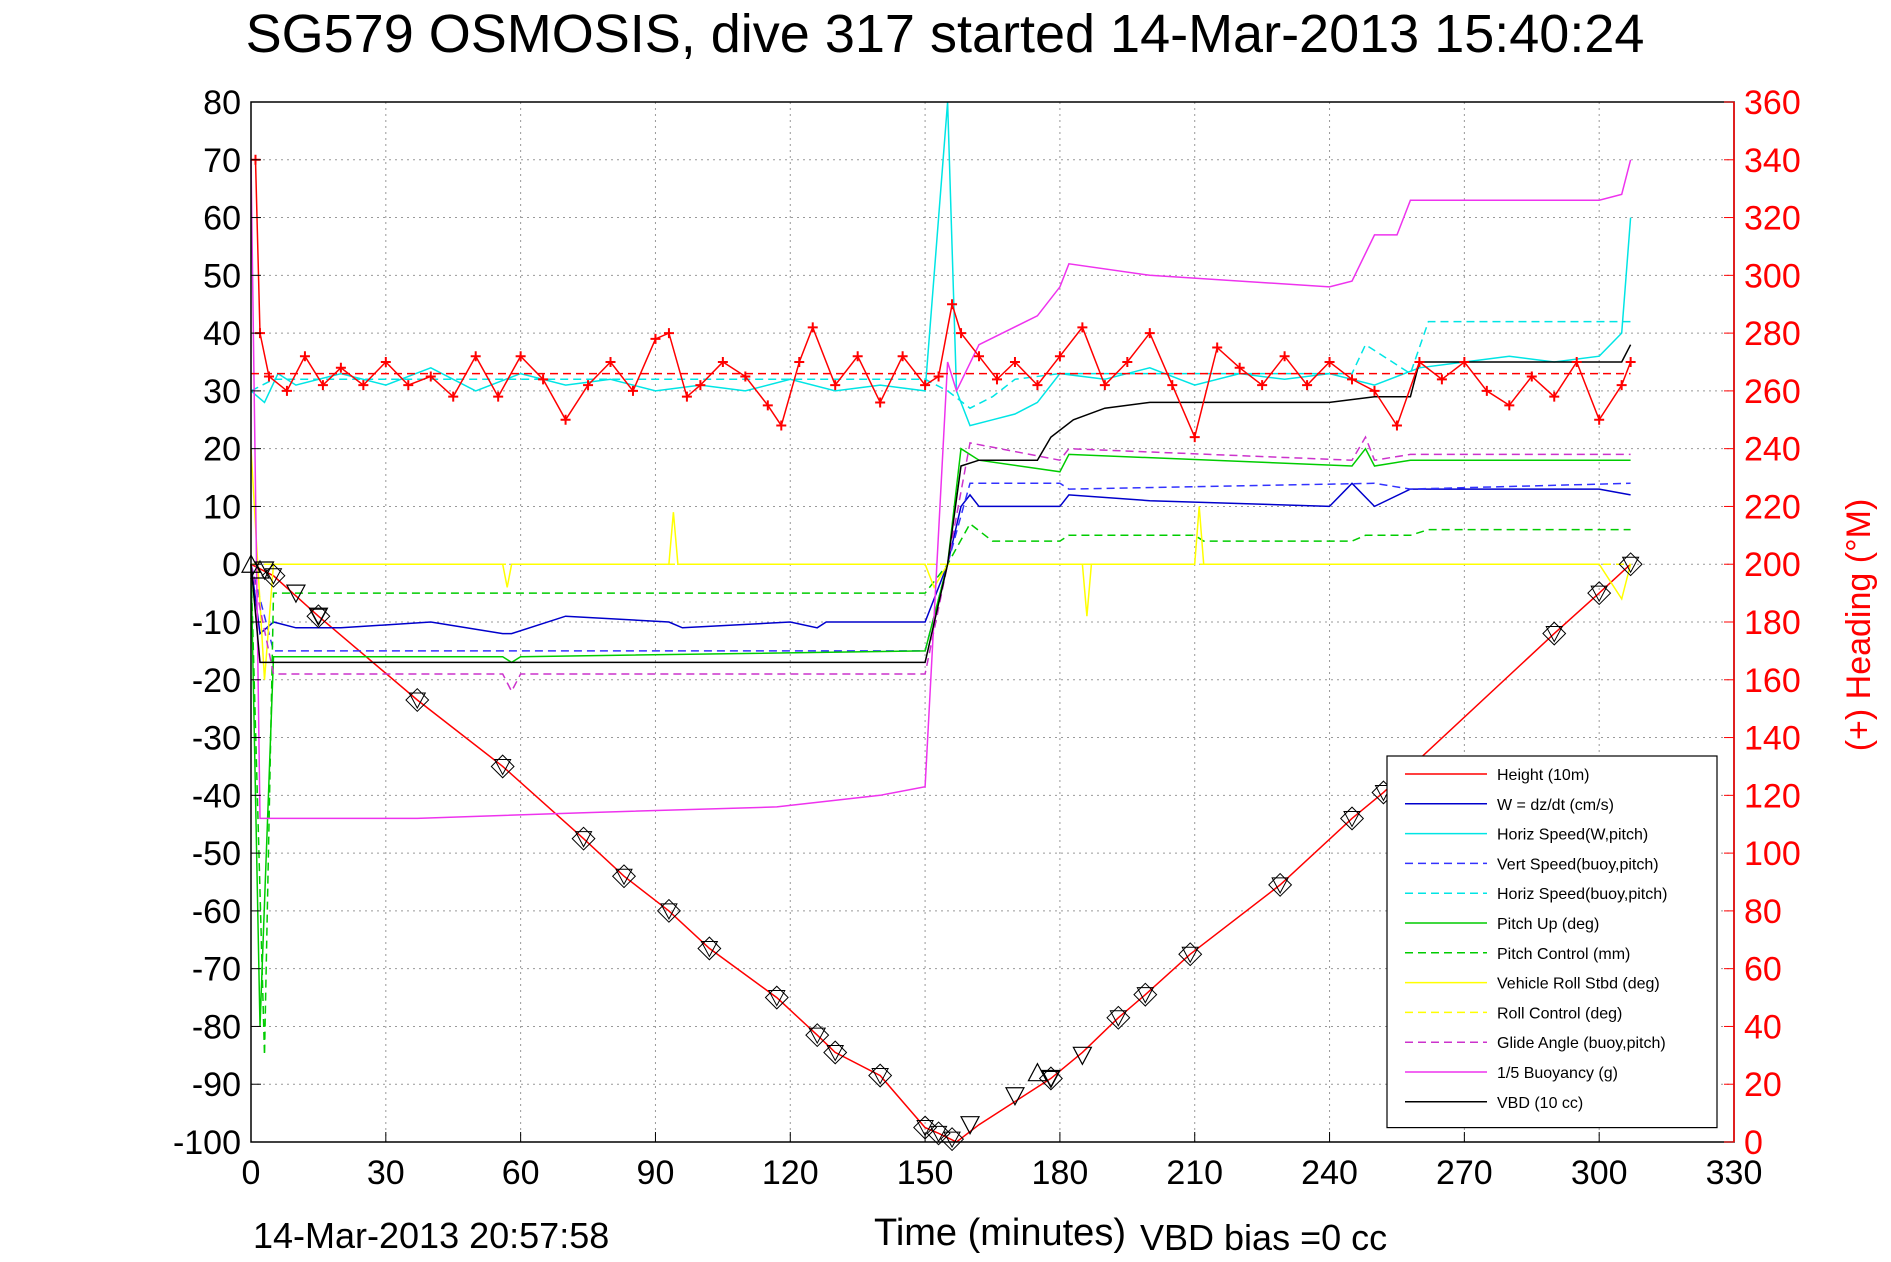  Describe the element at coordinates (1772, 276) in the screenshot. I see `y2-tick-label: 300` at that location.